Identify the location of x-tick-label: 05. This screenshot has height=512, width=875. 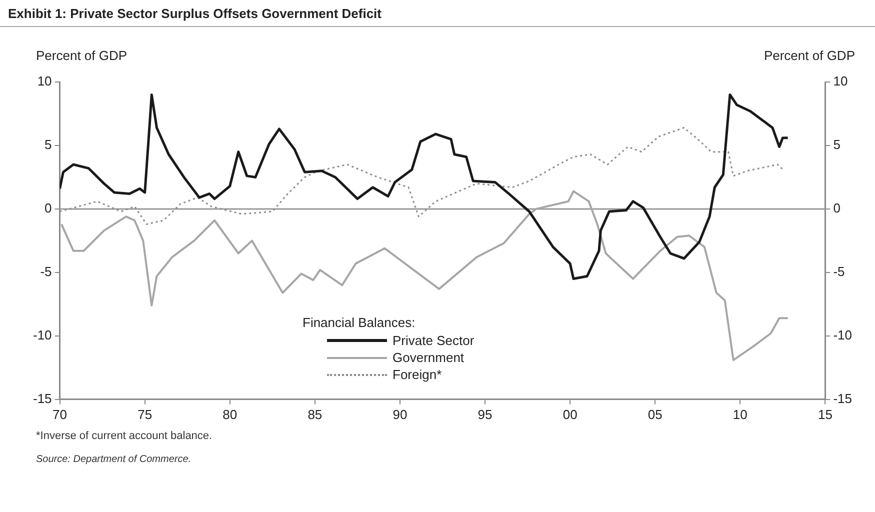
(655, 414).